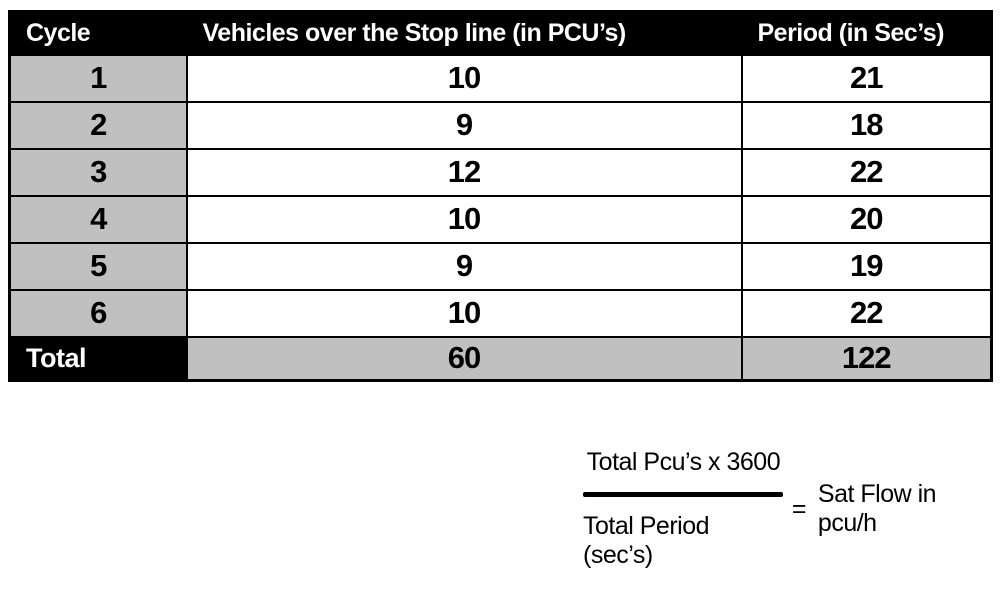  What do you see at coordinates (866, 219) in the screenshot?
I see `period-value: 20` at bounding box center [866, 219].